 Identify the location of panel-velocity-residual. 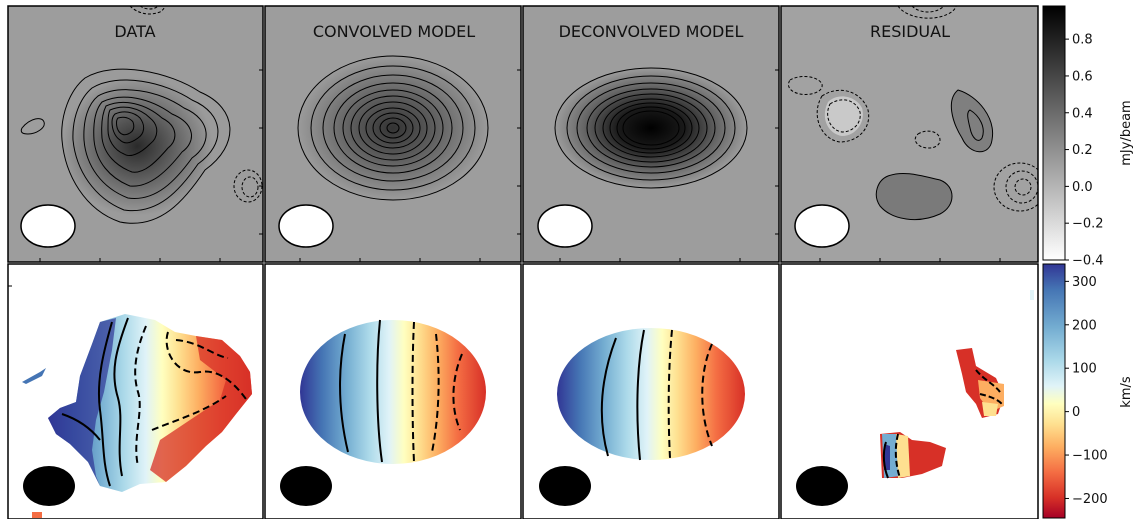
(909, 391).